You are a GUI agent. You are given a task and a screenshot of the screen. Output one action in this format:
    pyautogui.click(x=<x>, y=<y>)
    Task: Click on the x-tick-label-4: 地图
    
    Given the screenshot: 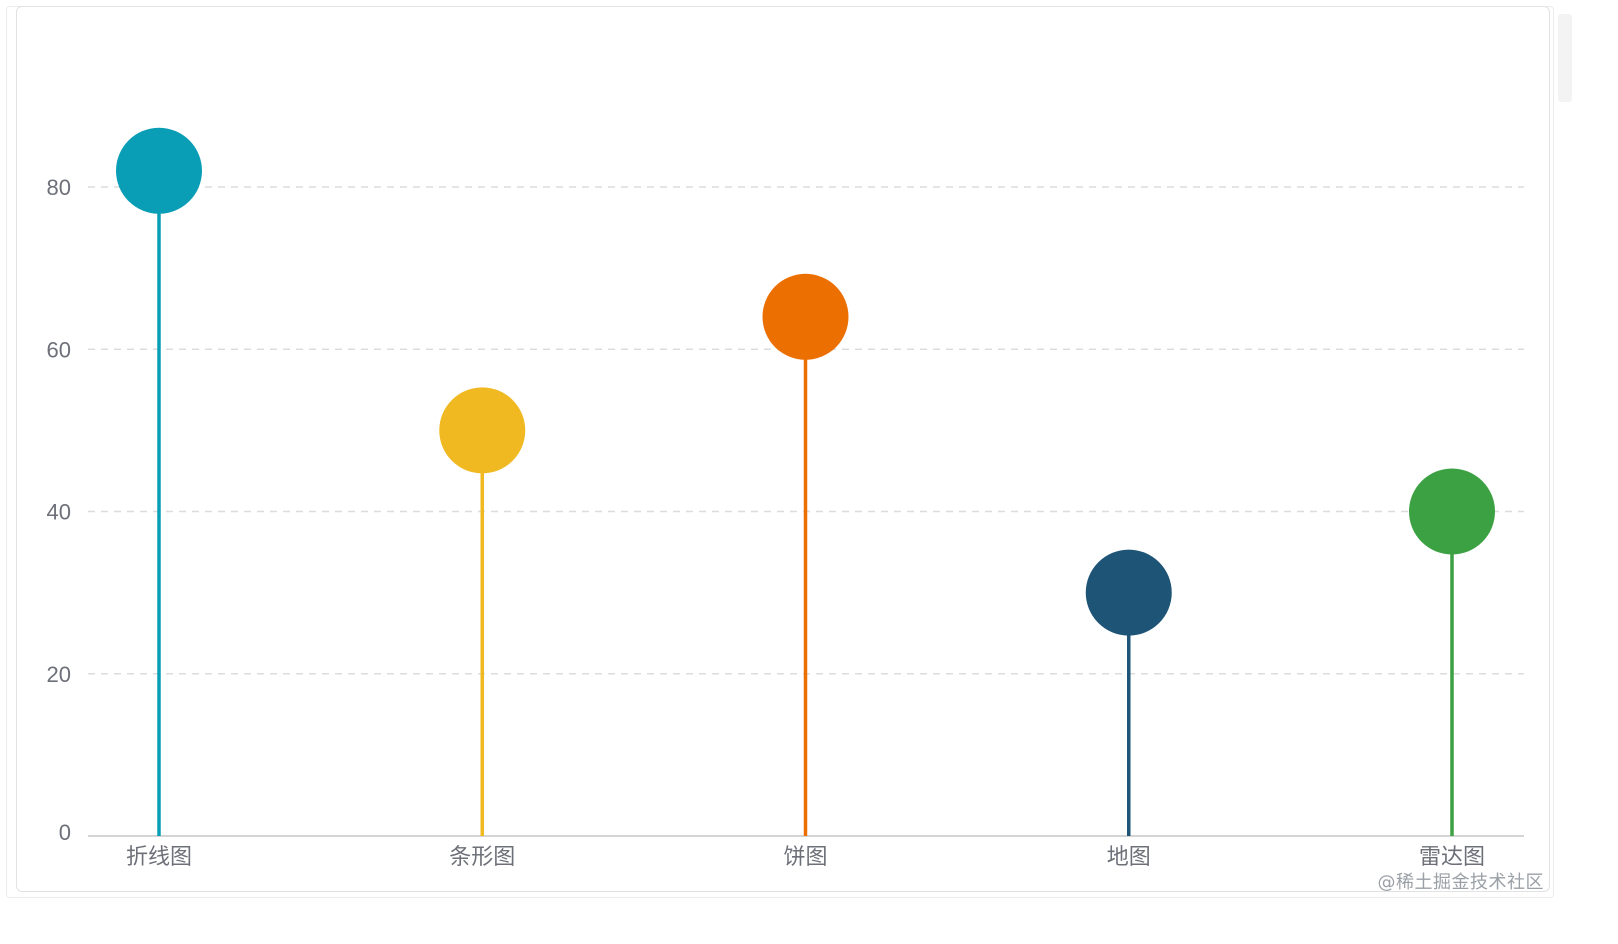 What is the action you would take?
    pyautogui.click(x=1129, y=857)
    